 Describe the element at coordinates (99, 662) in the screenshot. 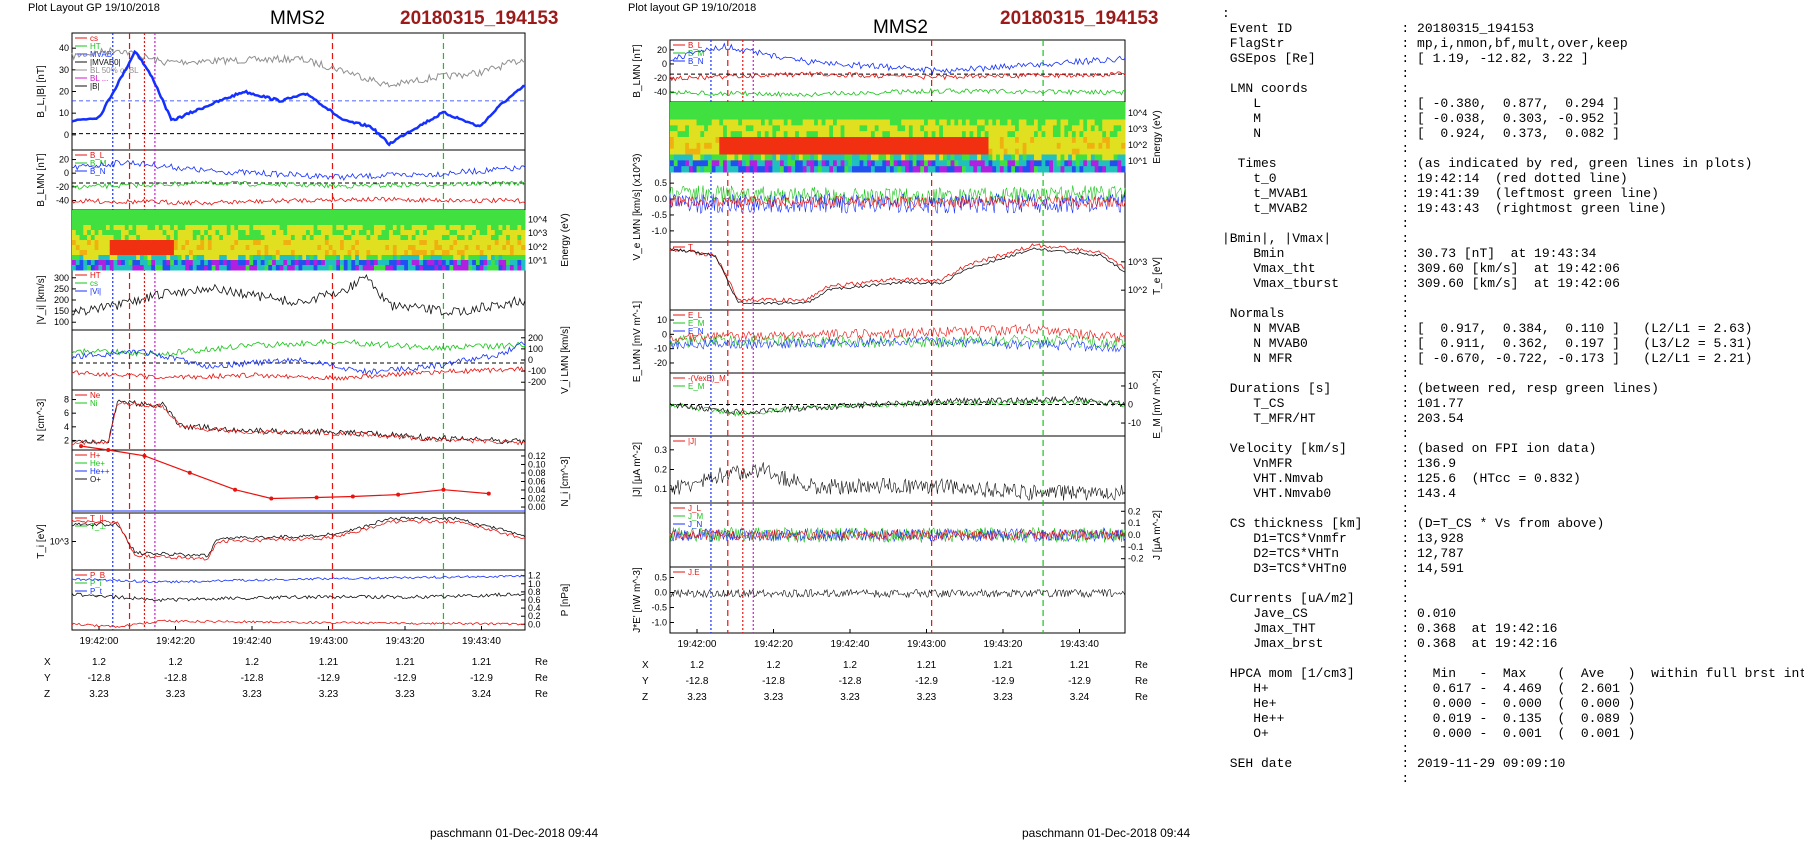

I see `position-value: 1.2` at that location.